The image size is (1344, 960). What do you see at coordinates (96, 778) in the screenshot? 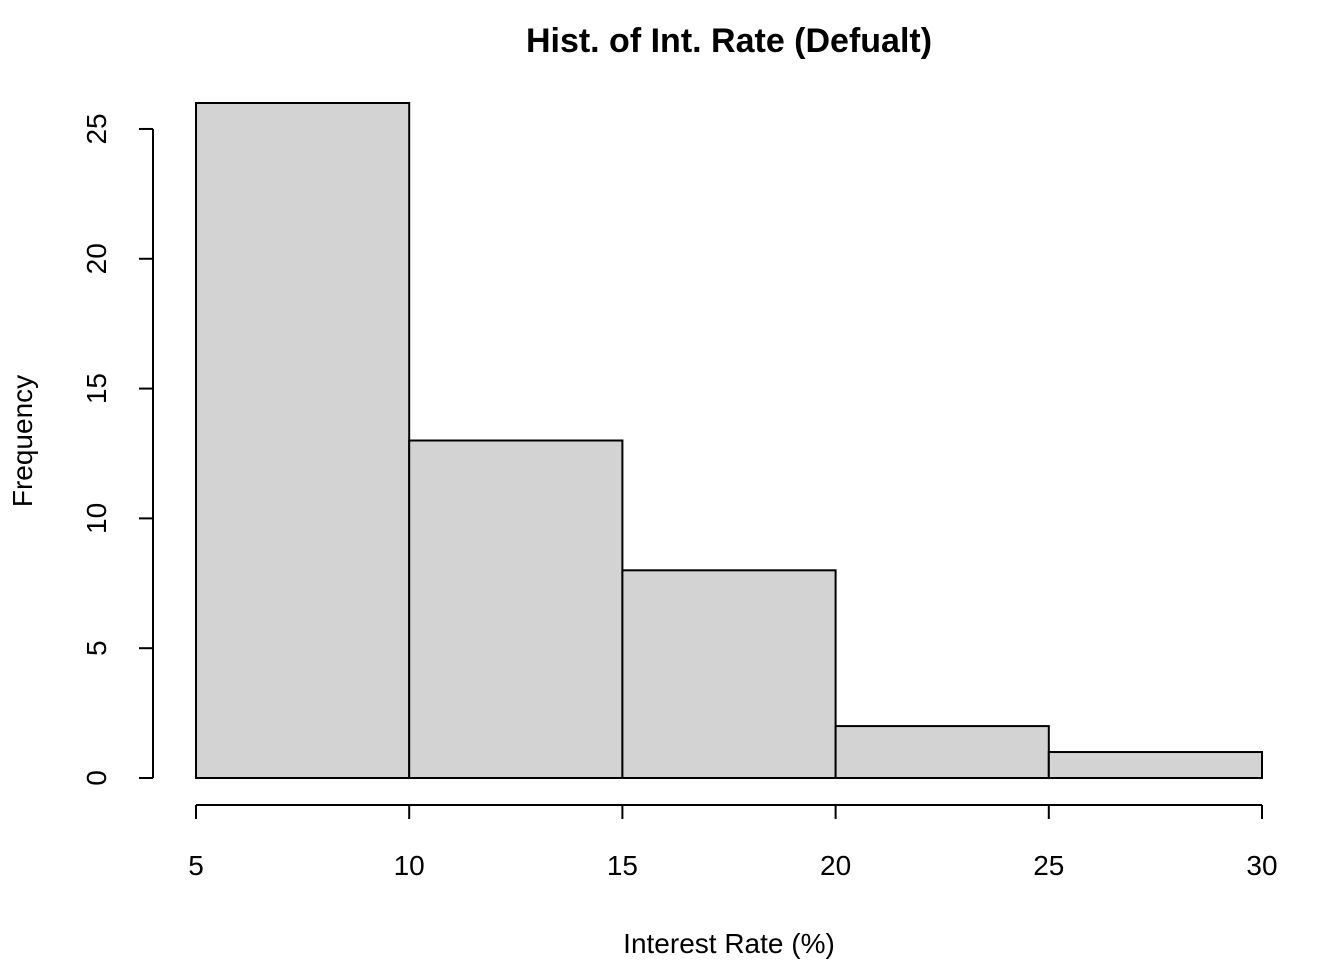
I see `y-tick-label: 0` at bounding box center [96, 778].